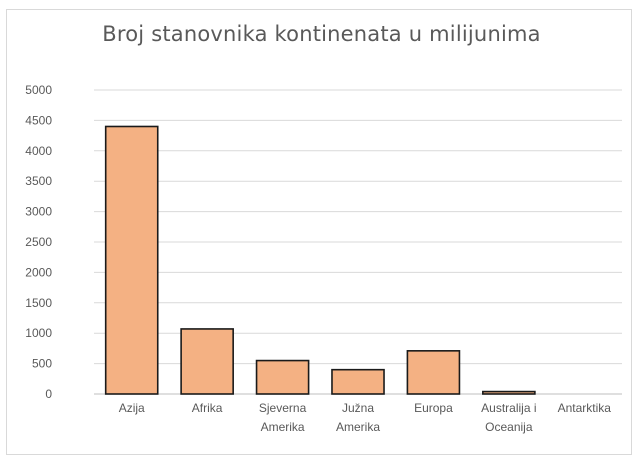  What do you see at coordinates (48, 394) in the screenshot?
I see `y-tick-label: 0` at bounding box center [48, 394].